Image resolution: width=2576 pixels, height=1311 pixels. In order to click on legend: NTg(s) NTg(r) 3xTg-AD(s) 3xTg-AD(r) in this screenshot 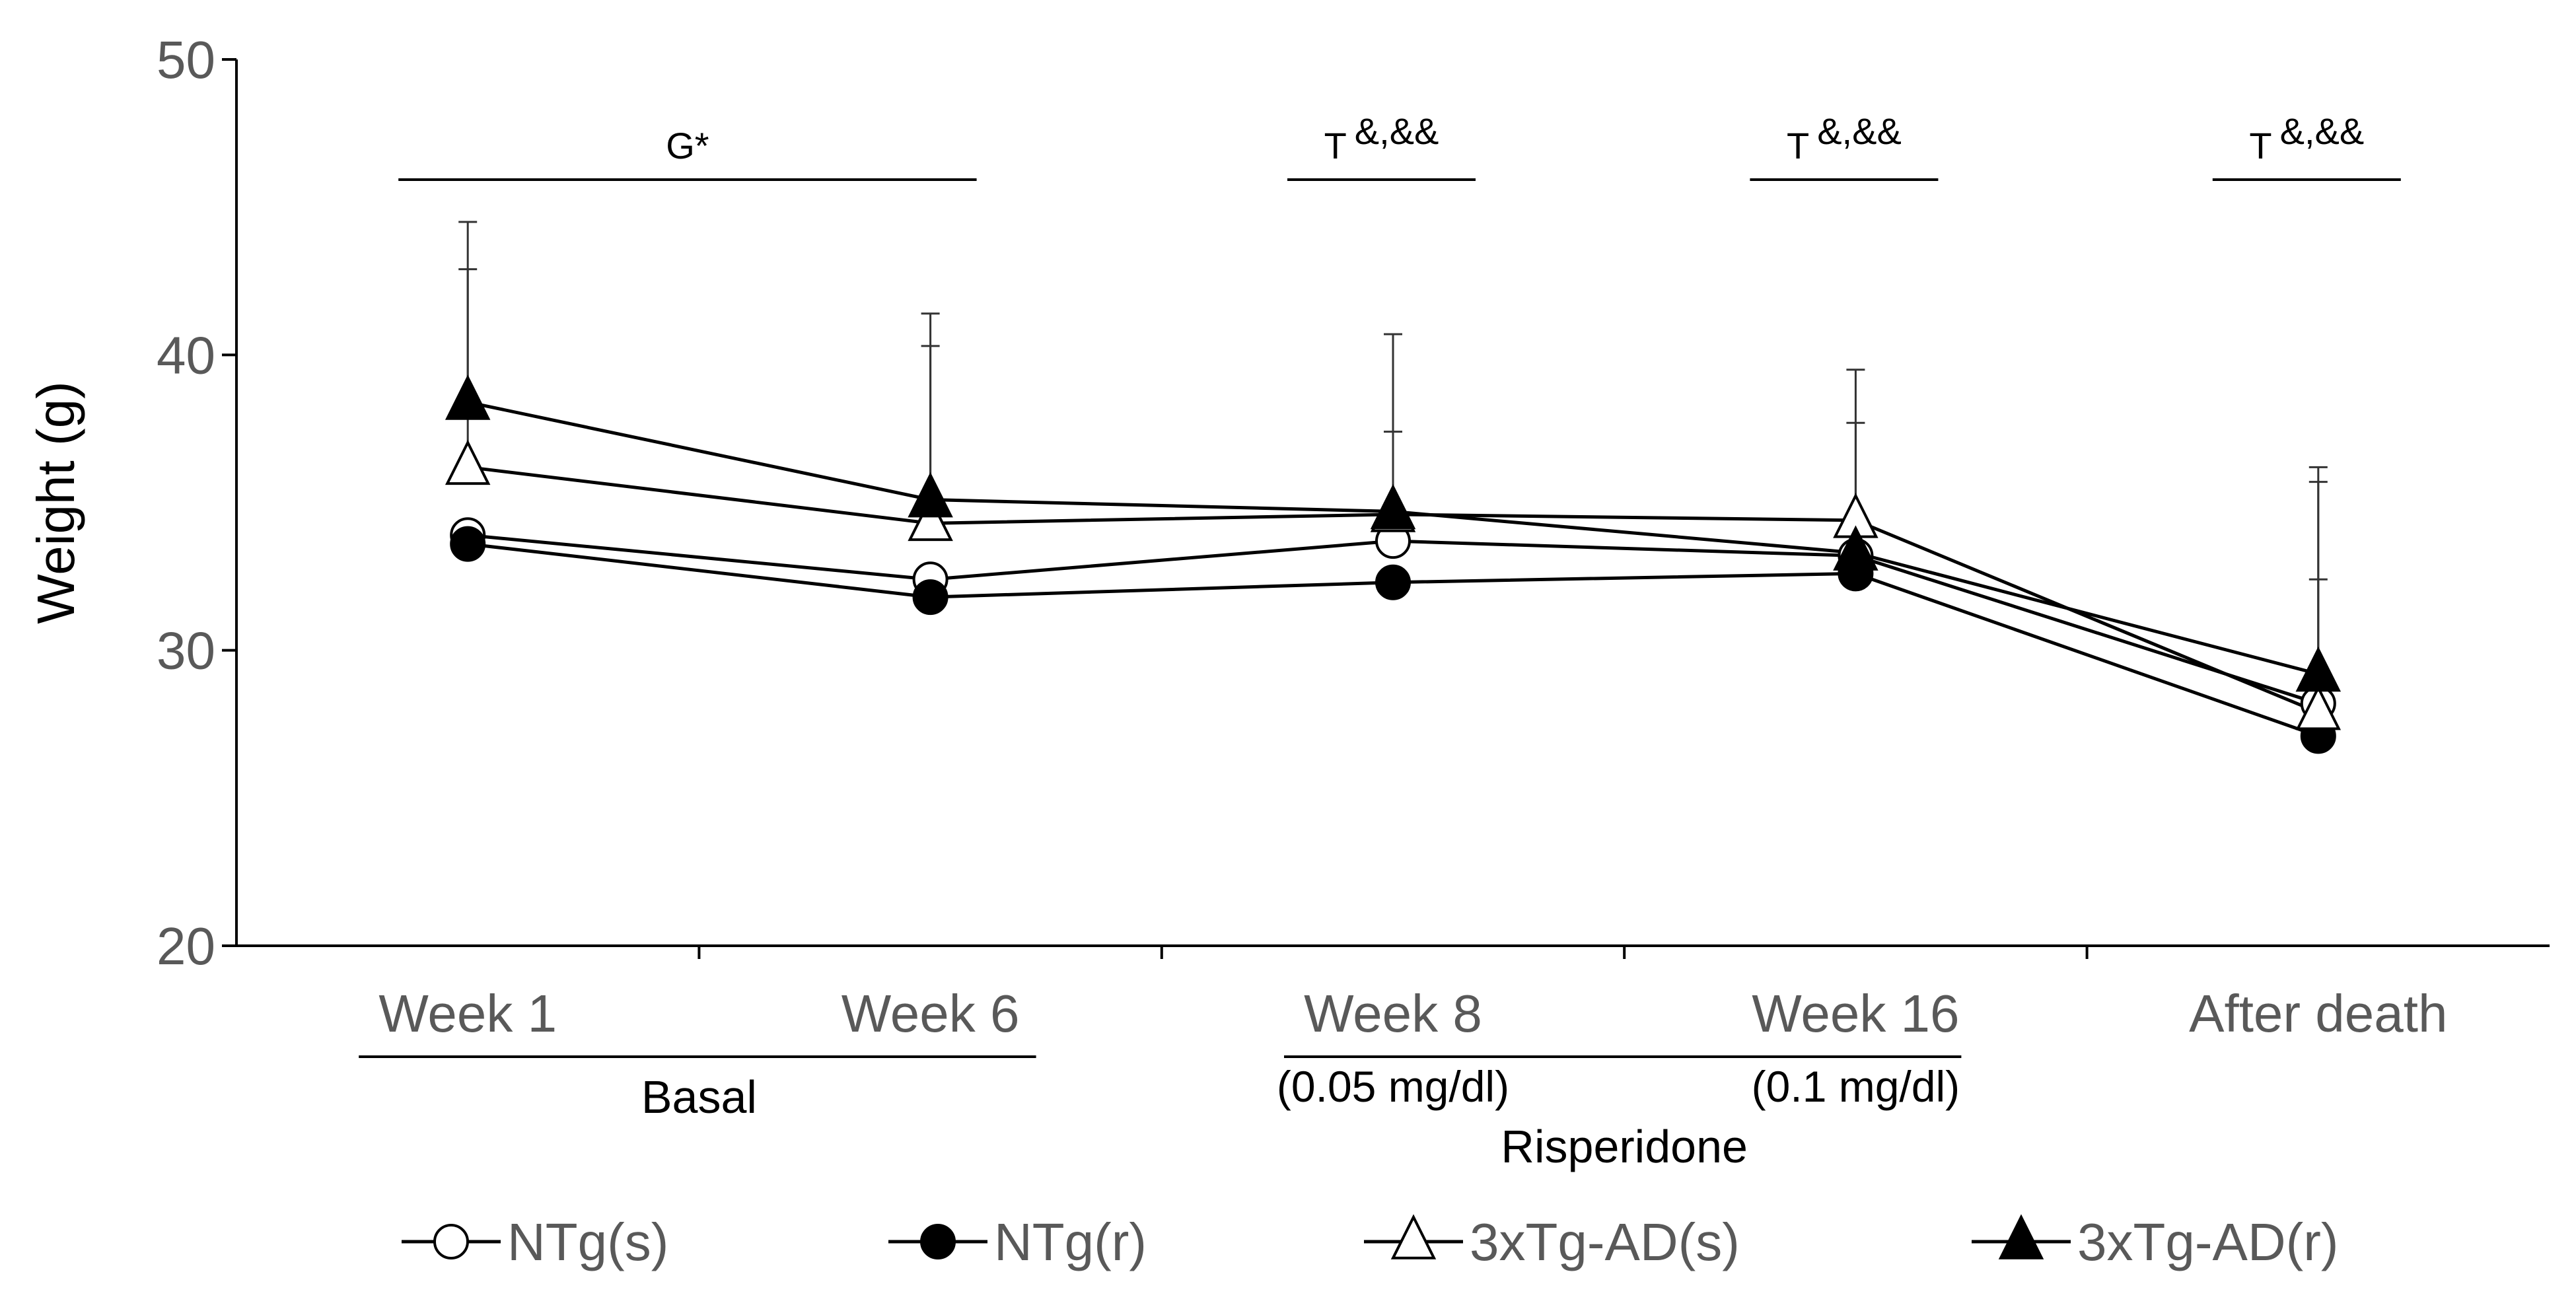, I will do `click(1370, 1242)`.